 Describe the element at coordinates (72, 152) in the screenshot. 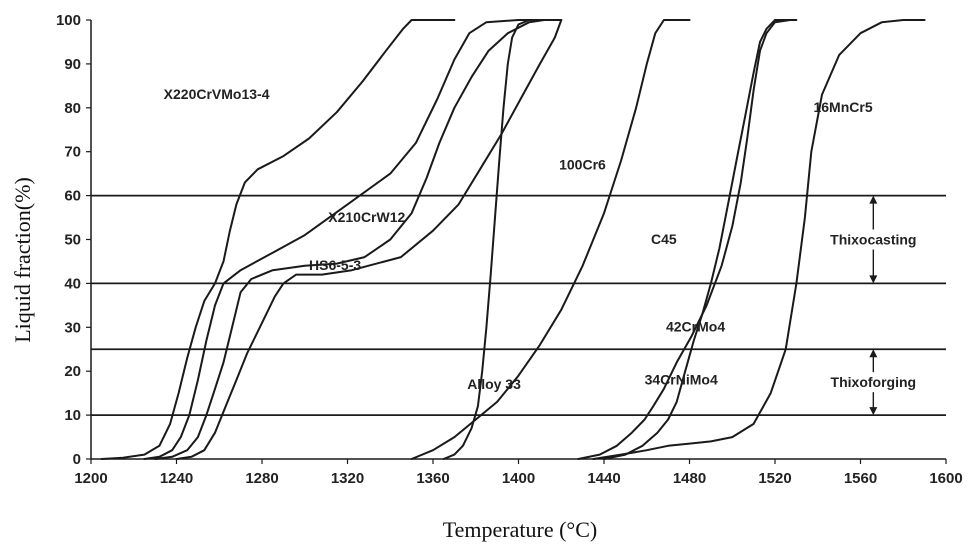

I see `y-tick-label: 70` at that location.